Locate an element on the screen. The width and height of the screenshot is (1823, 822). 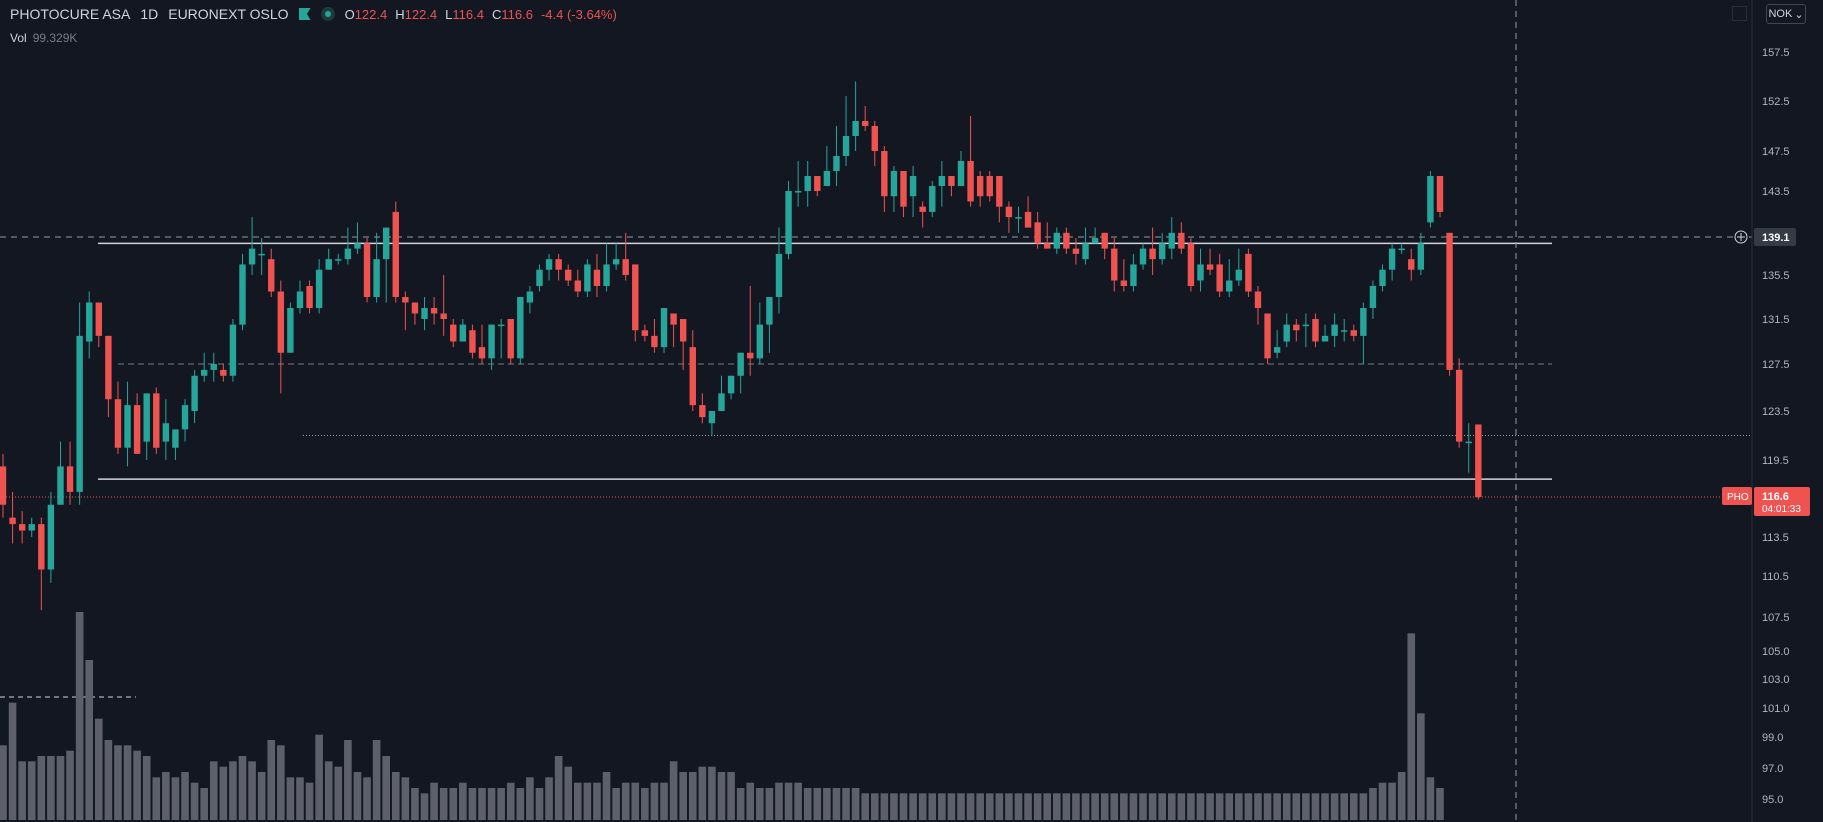
market-status-icon is located at coordinates (327, 14).